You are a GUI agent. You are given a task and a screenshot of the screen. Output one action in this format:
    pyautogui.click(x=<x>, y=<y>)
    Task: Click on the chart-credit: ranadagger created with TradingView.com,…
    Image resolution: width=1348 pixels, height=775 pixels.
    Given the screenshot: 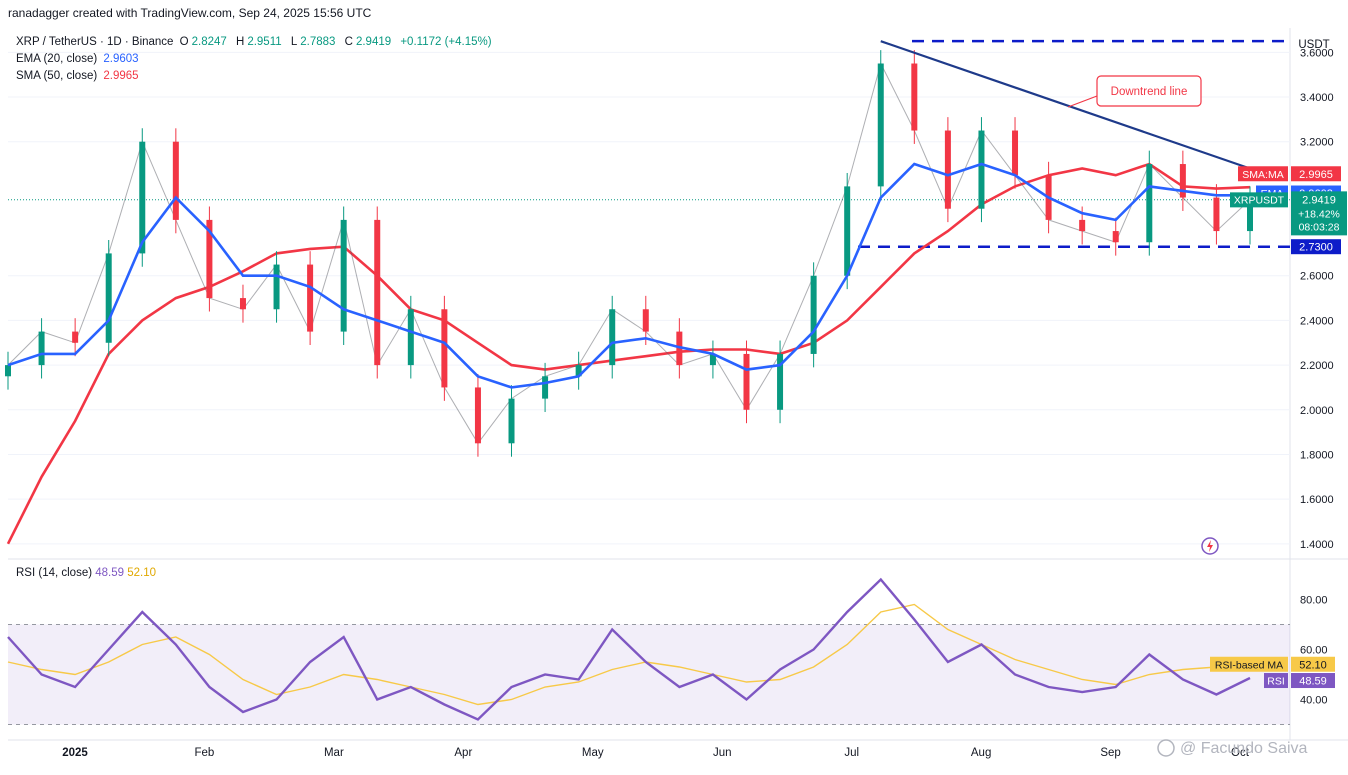 What is the action you would take?
    pyautogui.click(x=190, y=13)
    